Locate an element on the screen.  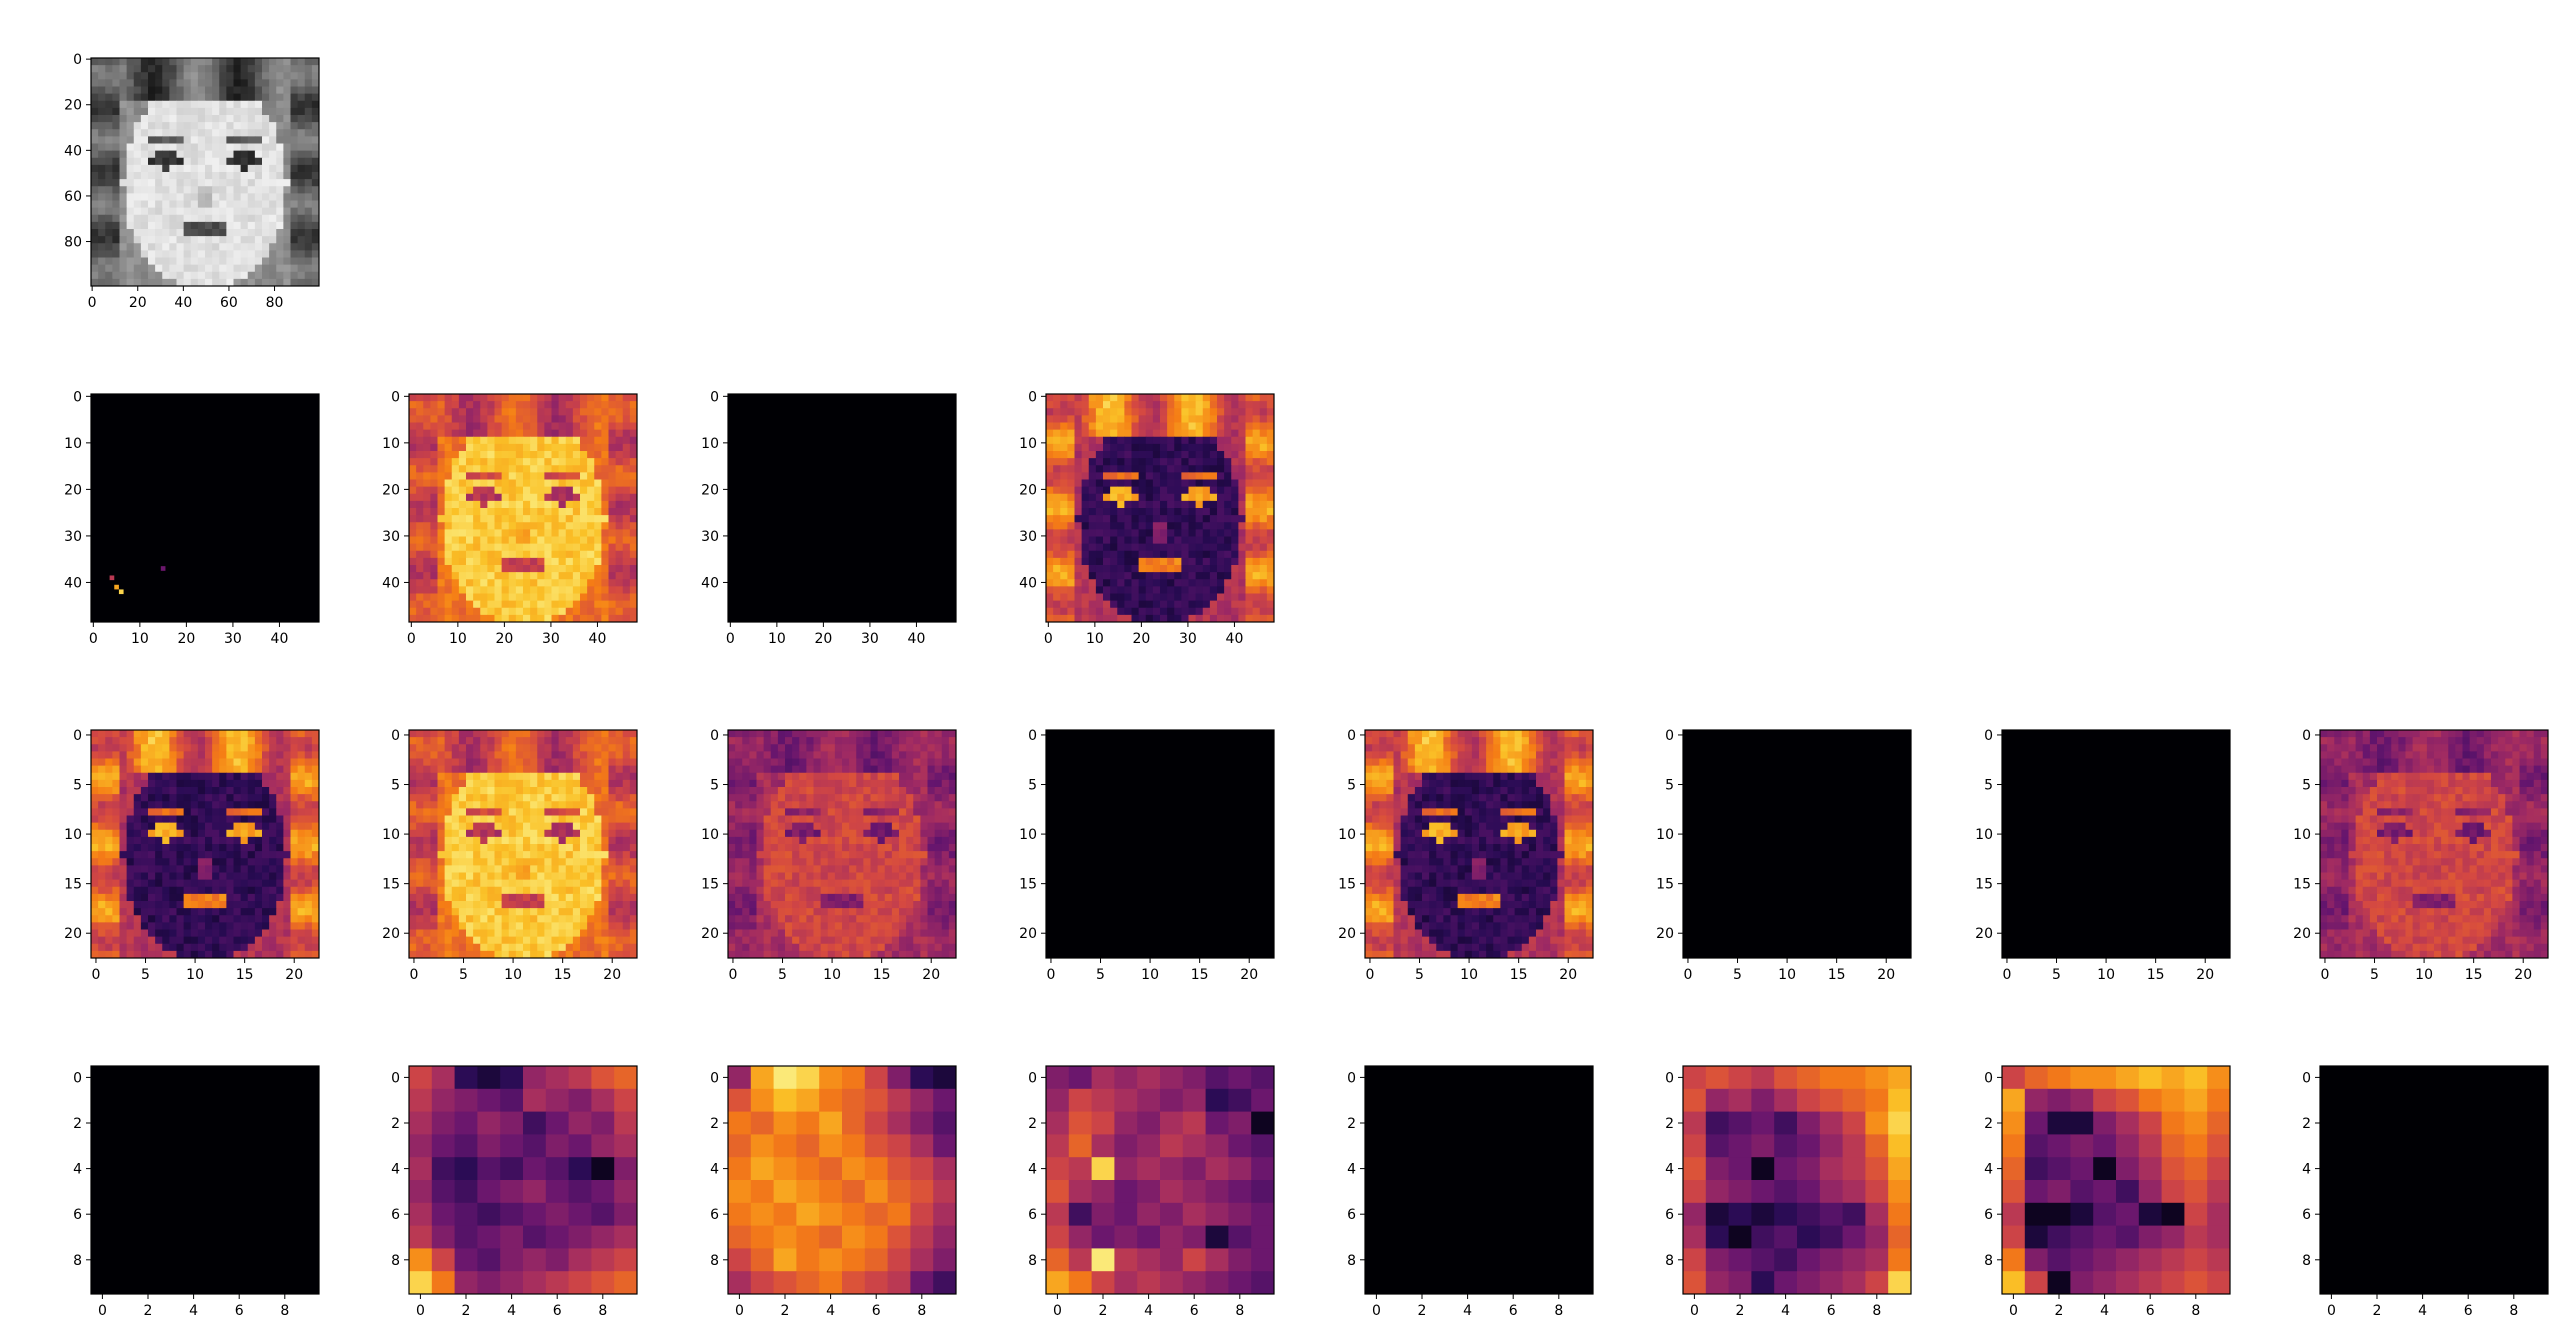
x-tick-label: 10 is located at coordinates (1095, 639).